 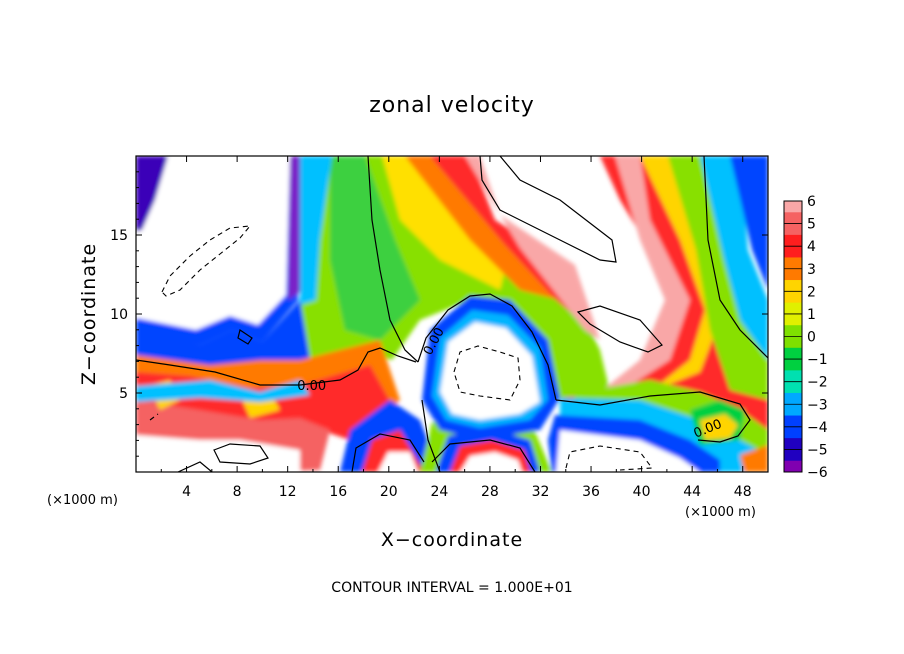 What do you see at coordinates (817, 405) in the screenshot?
I see `colorbar-label: −3` at bounding box center [817, 405].